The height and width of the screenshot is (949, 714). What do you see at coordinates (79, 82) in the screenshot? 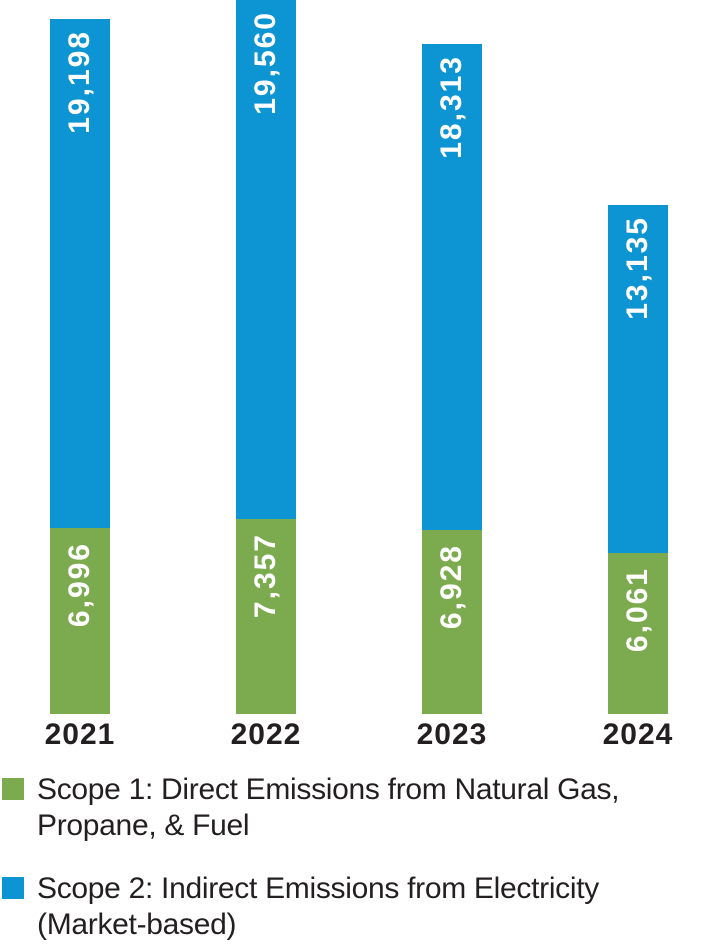
I see `scope2-value-label-2021: 19,198` at bounding box center [79, 82].